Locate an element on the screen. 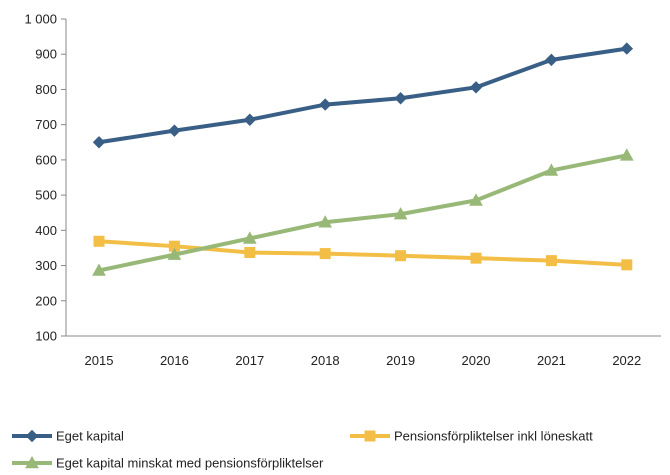  y-tick-label: 300 is located at coordinates (46, 265).